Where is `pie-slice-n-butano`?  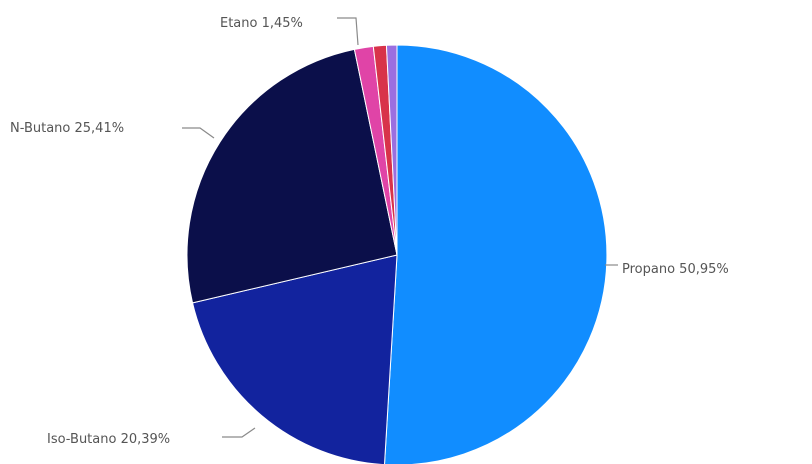 pie-slice-n-butano is located at coordinates (292, 176).